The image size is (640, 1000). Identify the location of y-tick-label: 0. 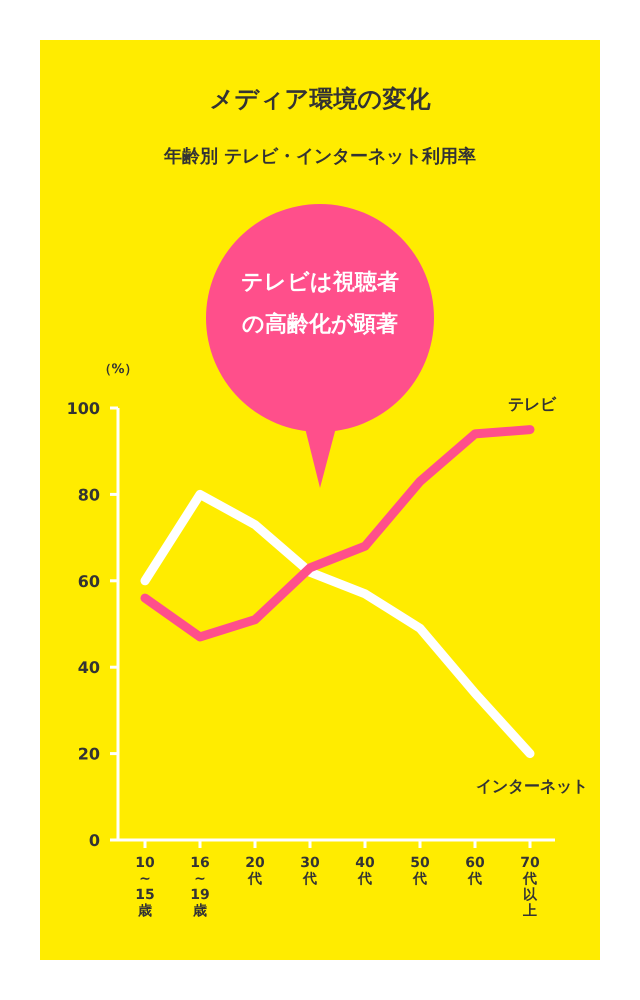
(94, 840).